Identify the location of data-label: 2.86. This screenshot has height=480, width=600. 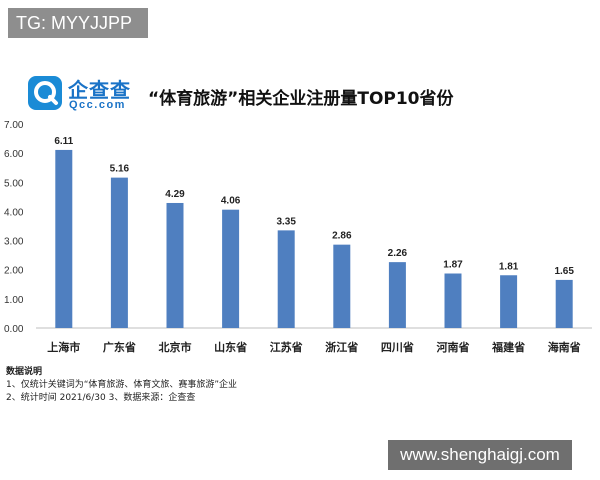
(342, 236).